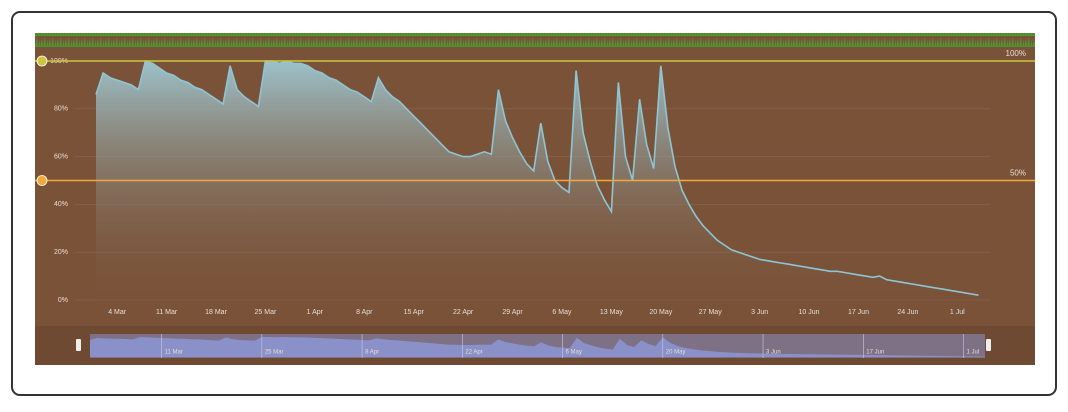 The height and width of the screenshot is (412, 1068). I want to click on x-tick-label: 1 Apr, so click(315, 312).